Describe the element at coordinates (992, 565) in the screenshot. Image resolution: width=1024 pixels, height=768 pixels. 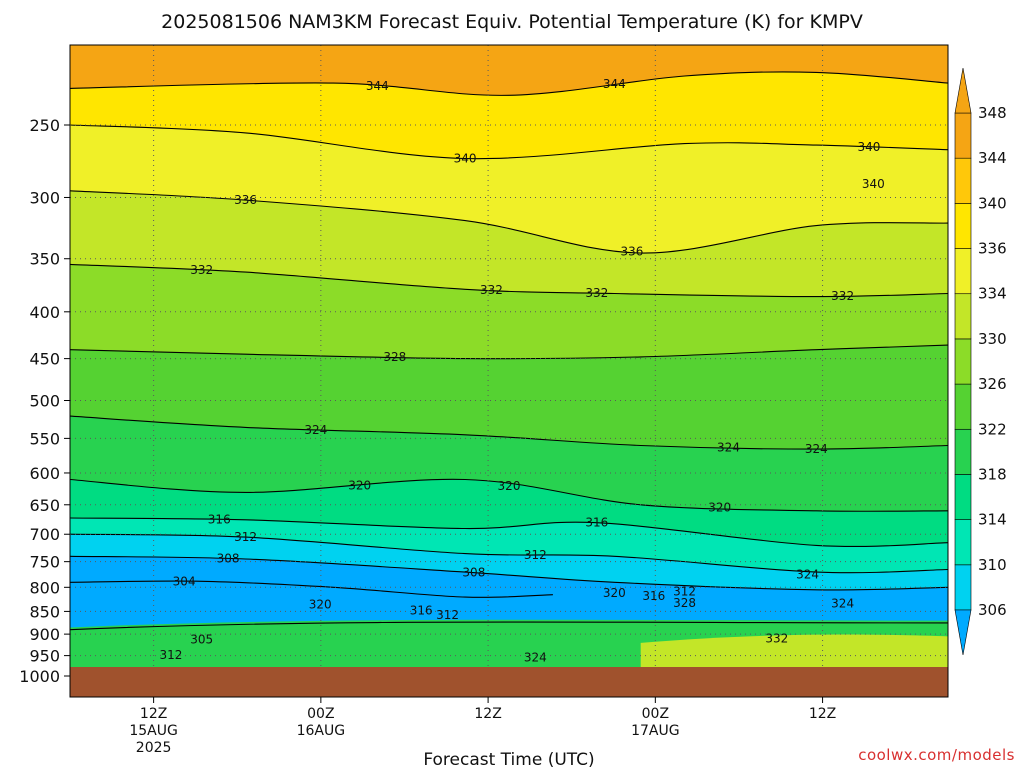
I see `colorbar-label: 310` at that location.